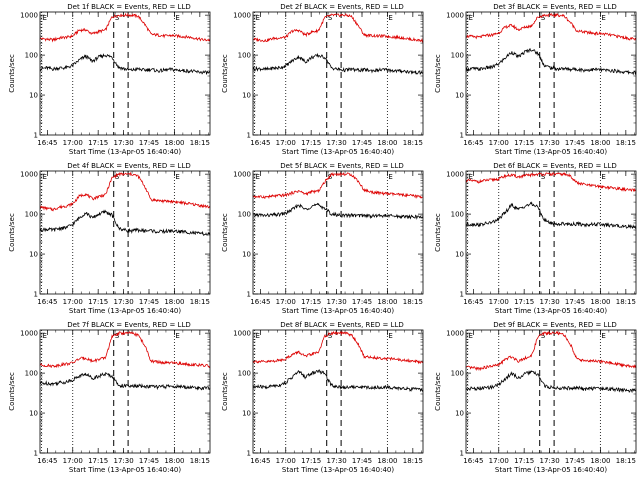 The width and height of the screenshot is (640, 480). Describe the element at coordinates (554, 325) in the screenshot. I see `panel-title: Det 9f BLACK = Events, RED = LLD` at that location.